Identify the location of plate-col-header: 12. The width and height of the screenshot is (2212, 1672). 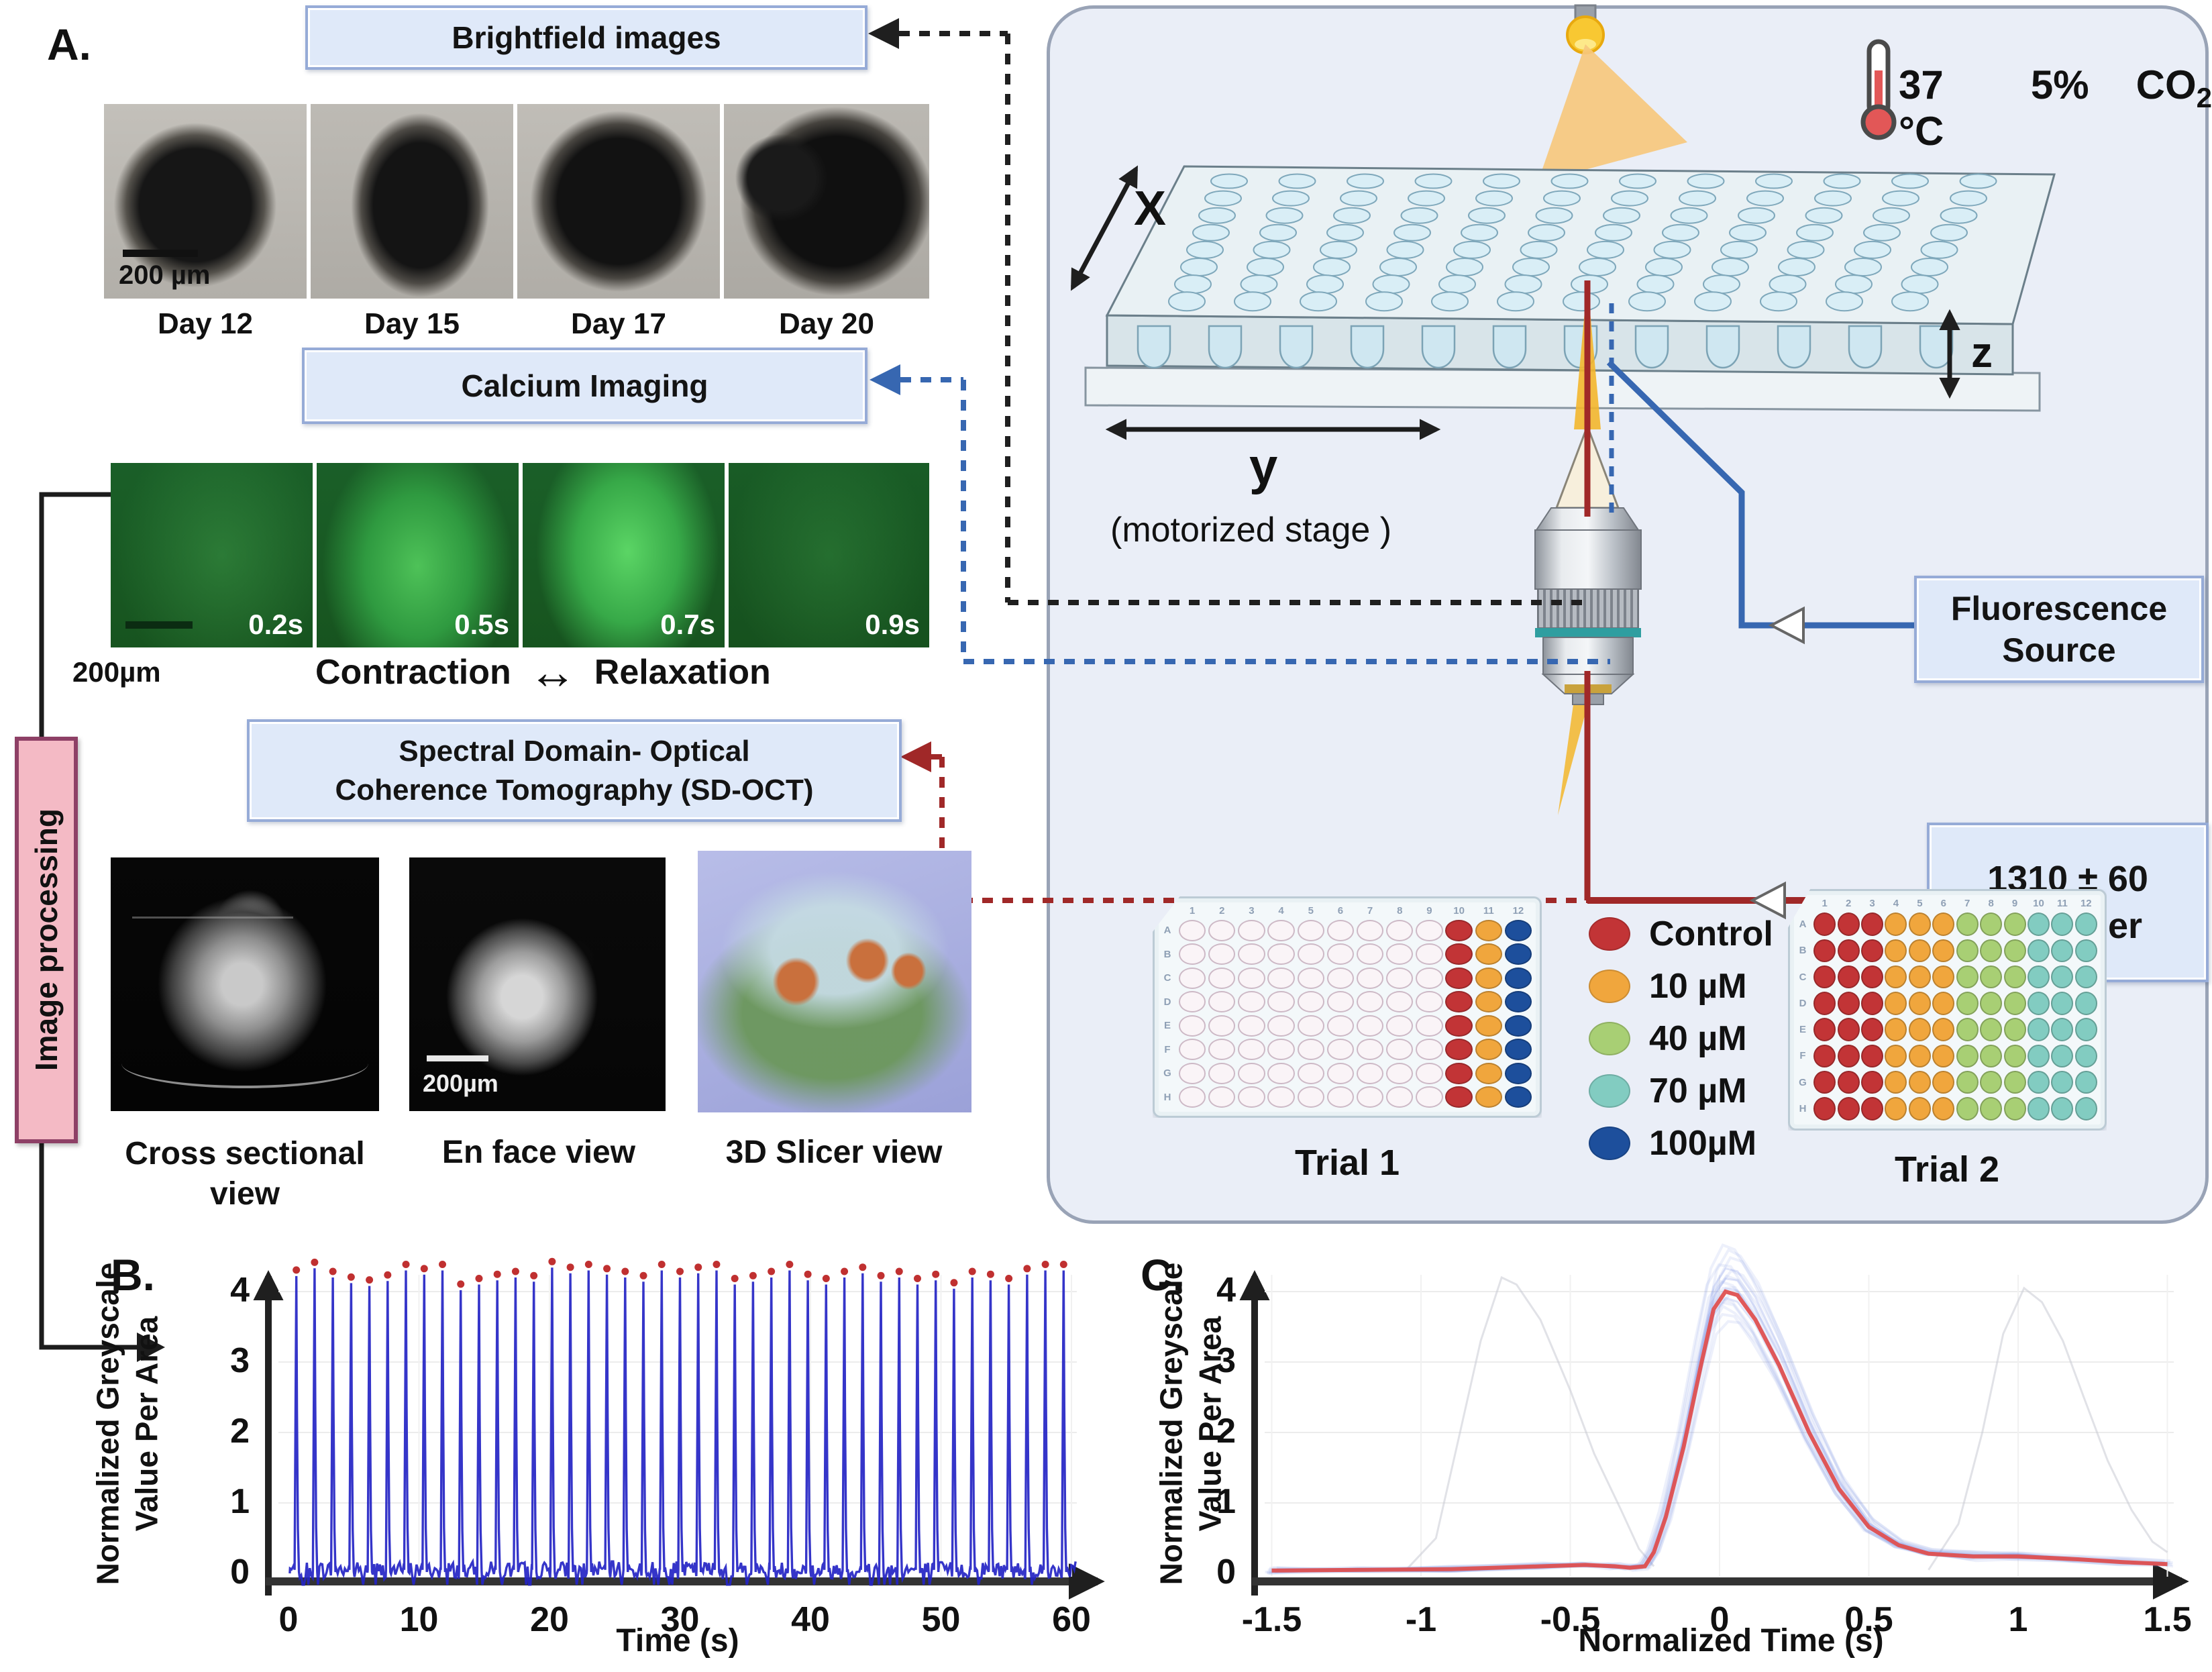
(1518, 910).